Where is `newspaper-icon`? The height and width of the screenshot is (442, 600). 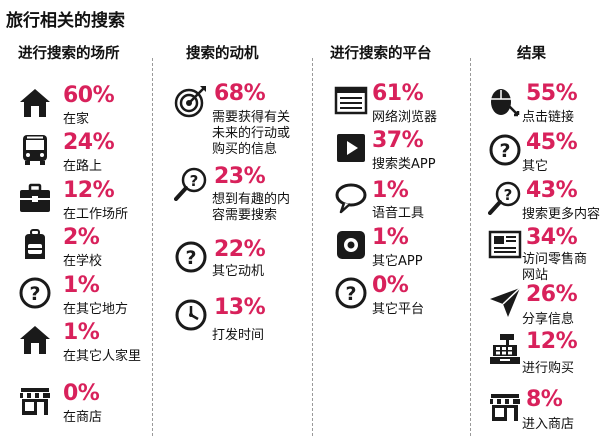 newspaper-icon is located at coordinates (505, 245).